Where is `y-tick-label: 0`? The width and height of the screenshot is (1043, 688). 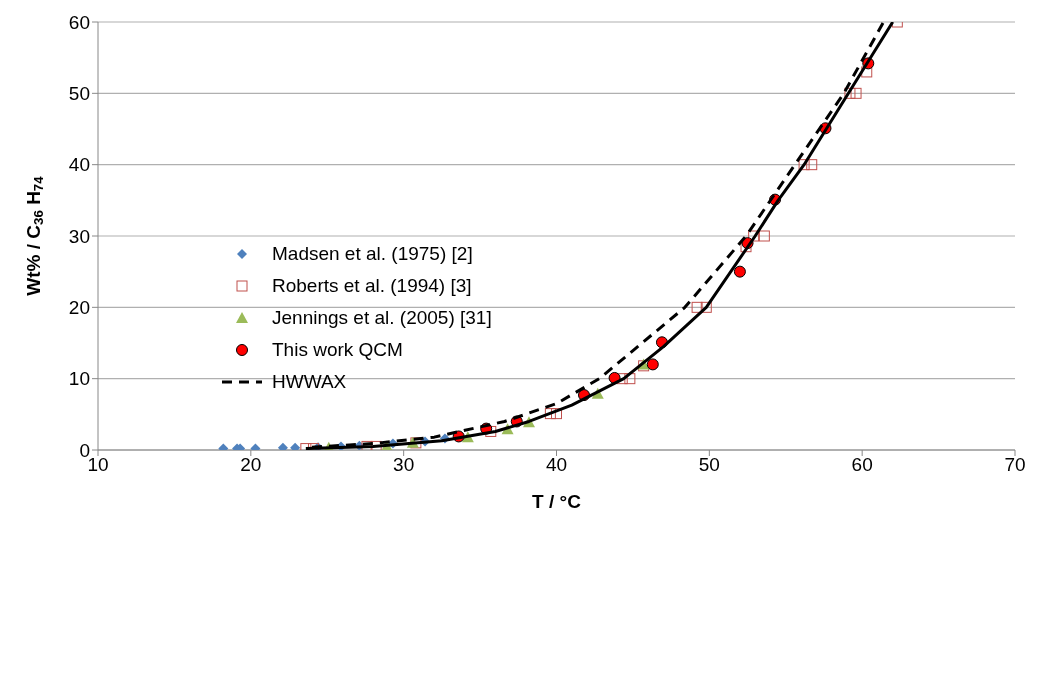
y-tick-label: 0 is located at coordinates (84, 450).